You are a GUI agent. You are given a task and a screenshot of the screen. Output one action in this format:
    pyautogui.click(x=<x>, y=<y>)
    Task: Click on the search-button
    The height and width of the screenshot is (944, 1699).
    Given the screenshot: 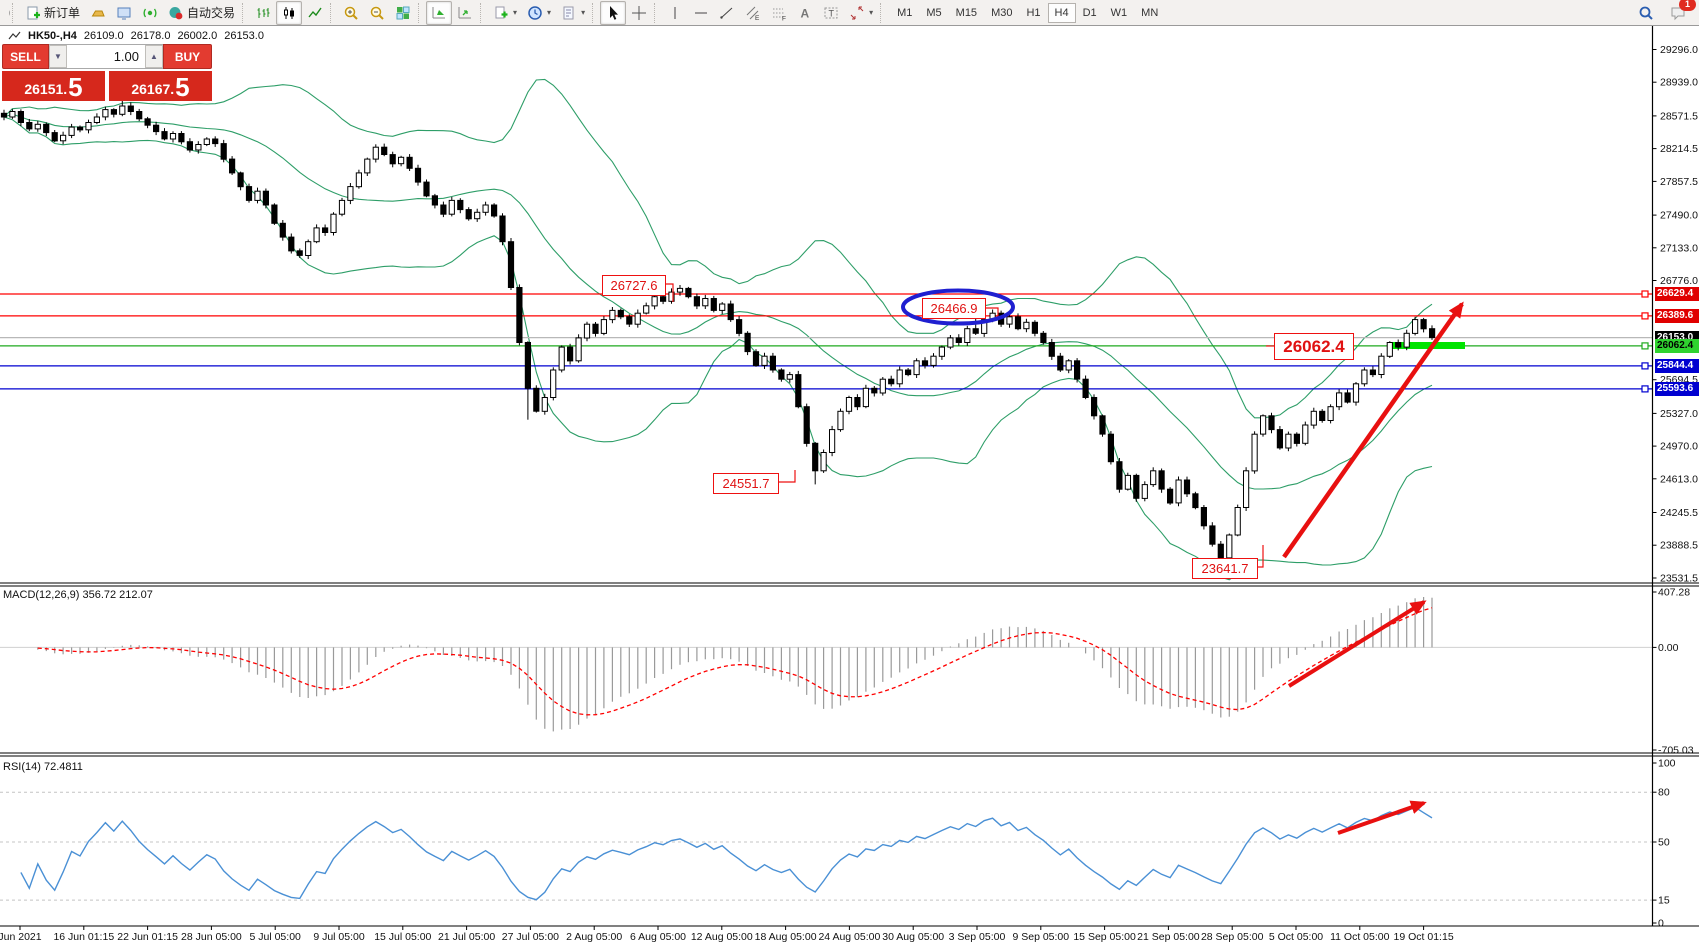 What is the action you would take?
    pyautogui.click(x=1646, y=13)
    